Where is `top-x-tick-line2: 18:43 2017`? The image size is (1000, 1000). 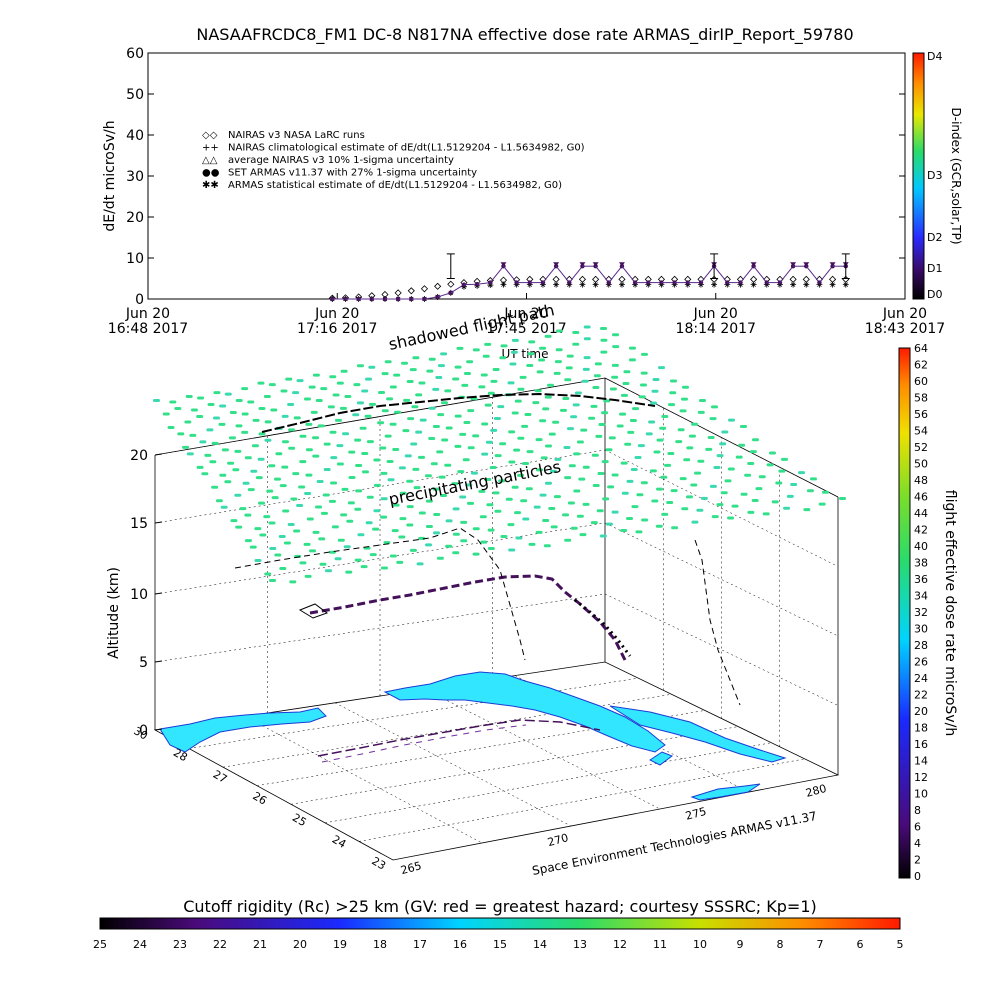 top-x-tick-line2: 18:43 2017 is located at coordinates (905, 329).